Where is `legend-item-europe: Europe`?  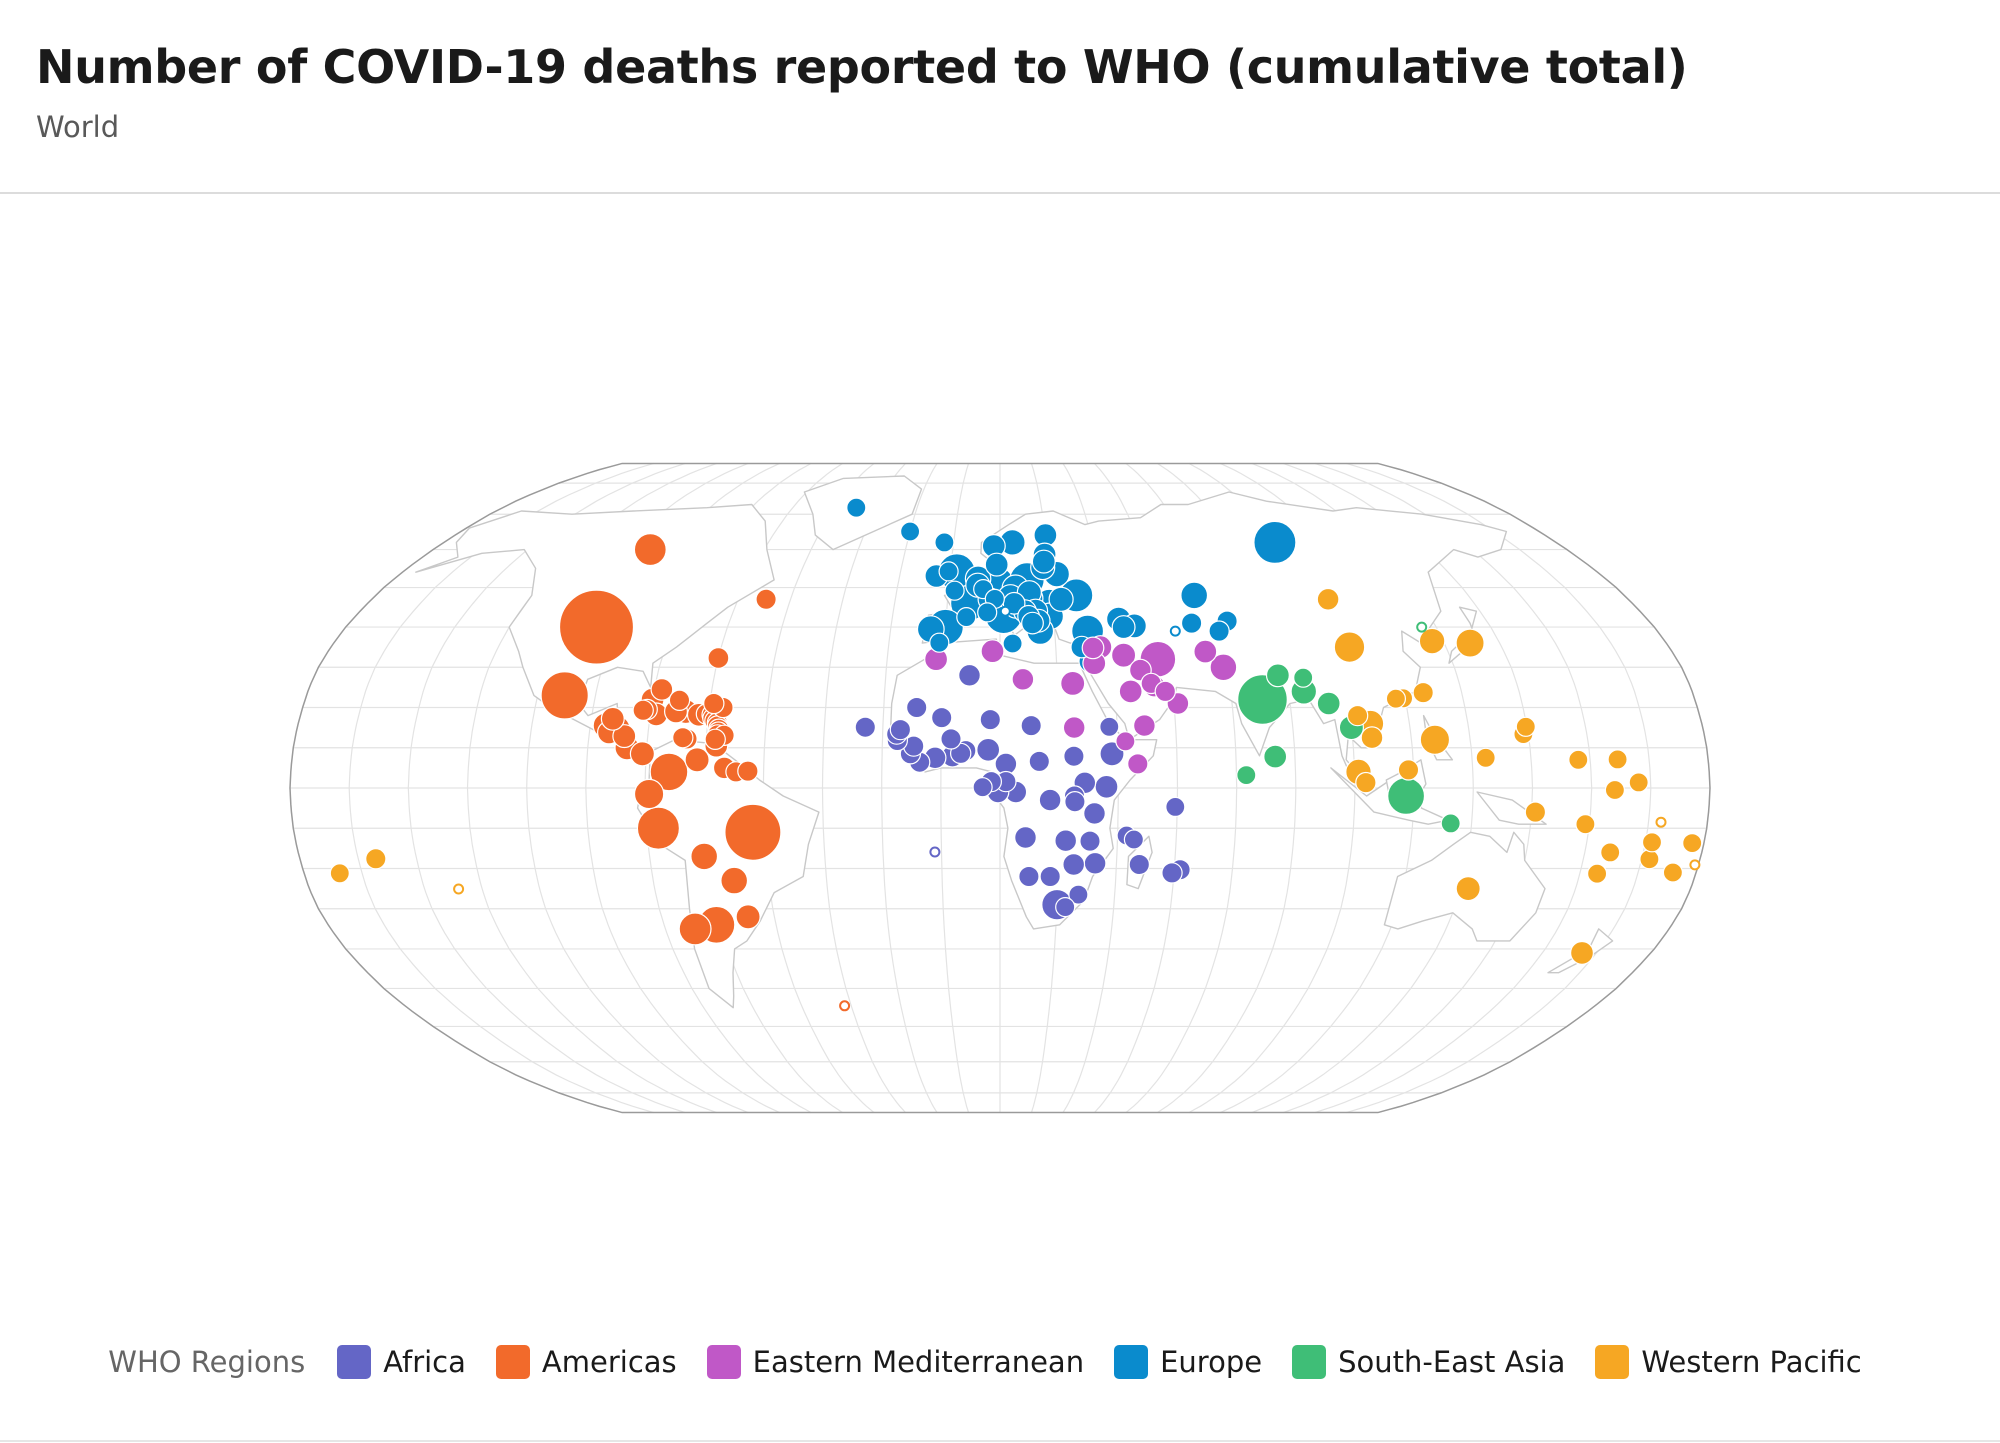 legend-item-europe: Europe is located at coordinates (1188, 1362).